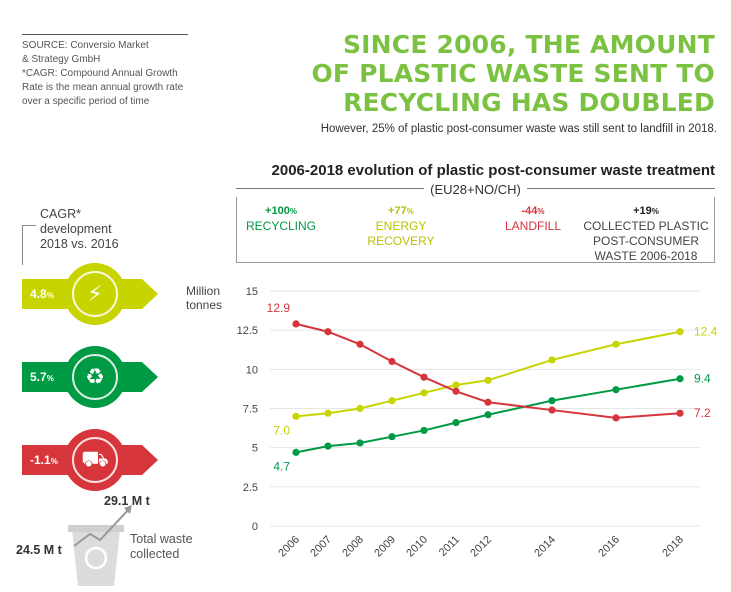  What do you see at coordinates (100, 73) in the screenshot?
I see `source-line: *CAGR: Compound Annual Growth` at bounding box center [100, 73].